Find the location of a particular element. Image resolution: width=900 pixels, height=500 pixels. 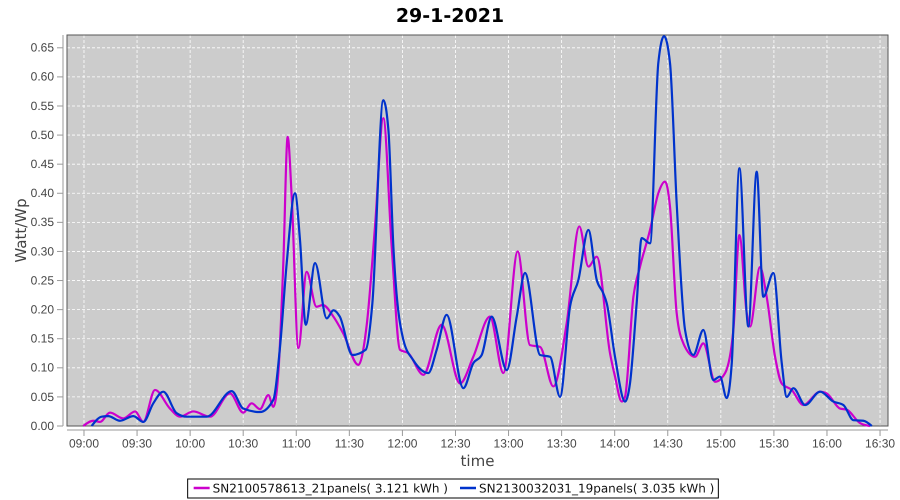

x-tick-label: 12:30 is located at coordinates (455, 443).